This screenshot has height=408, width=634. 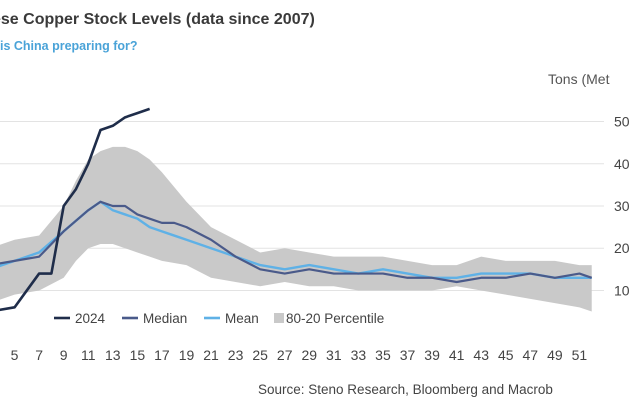 I want to click on y-axis-ticks: 10 20 30 40 50, so click(x=622, y=206).